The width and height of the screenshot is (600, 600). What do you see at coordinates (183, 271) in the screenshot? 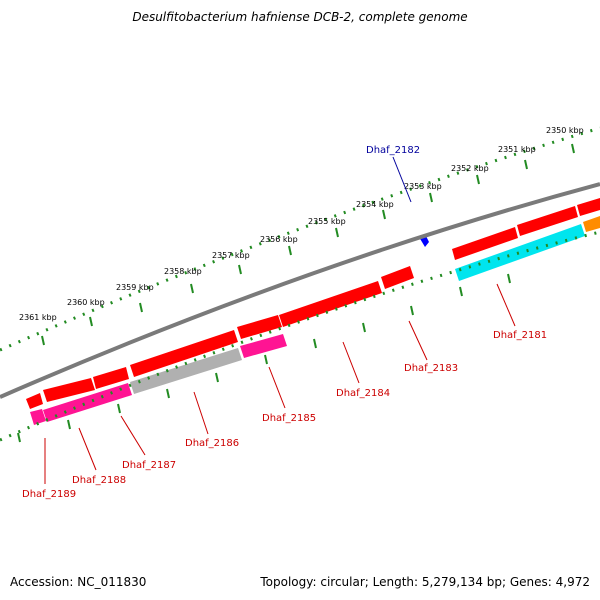
I see `ruler-label-2358: 2358 kbp` at bounding box center [183, 271].